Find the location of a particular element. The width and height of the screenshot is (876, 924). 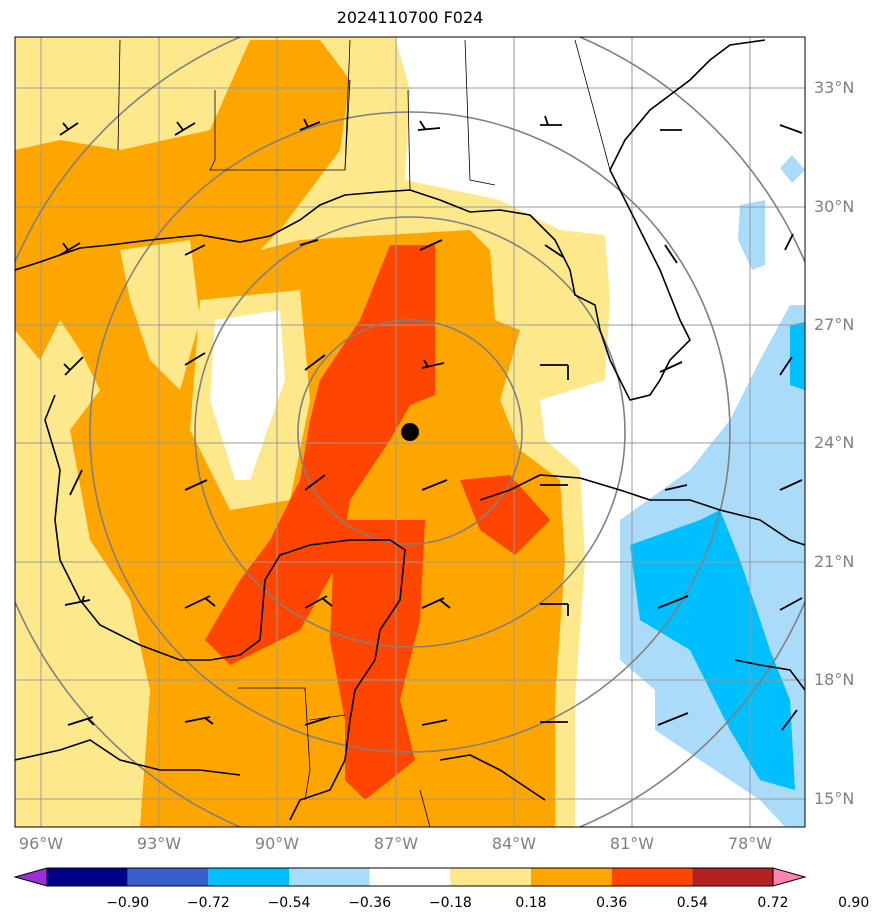

colorbar is located at coordinates (410, 877).